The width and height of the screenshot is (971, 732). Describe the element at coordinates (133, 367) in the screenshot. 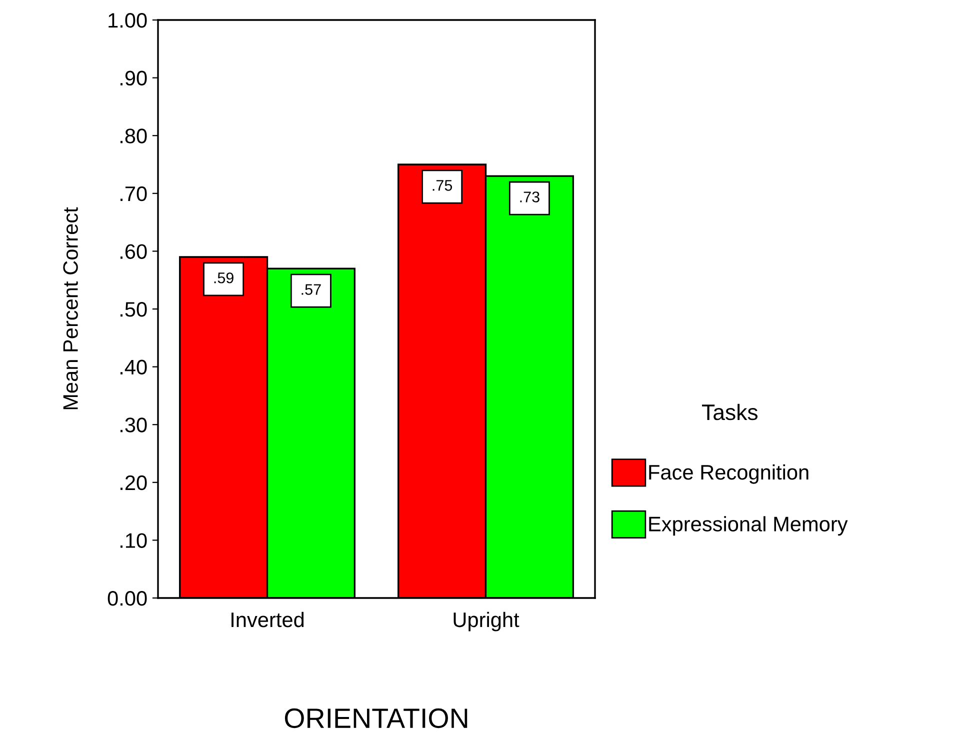

I see `y-tick-label: .40` at that location.